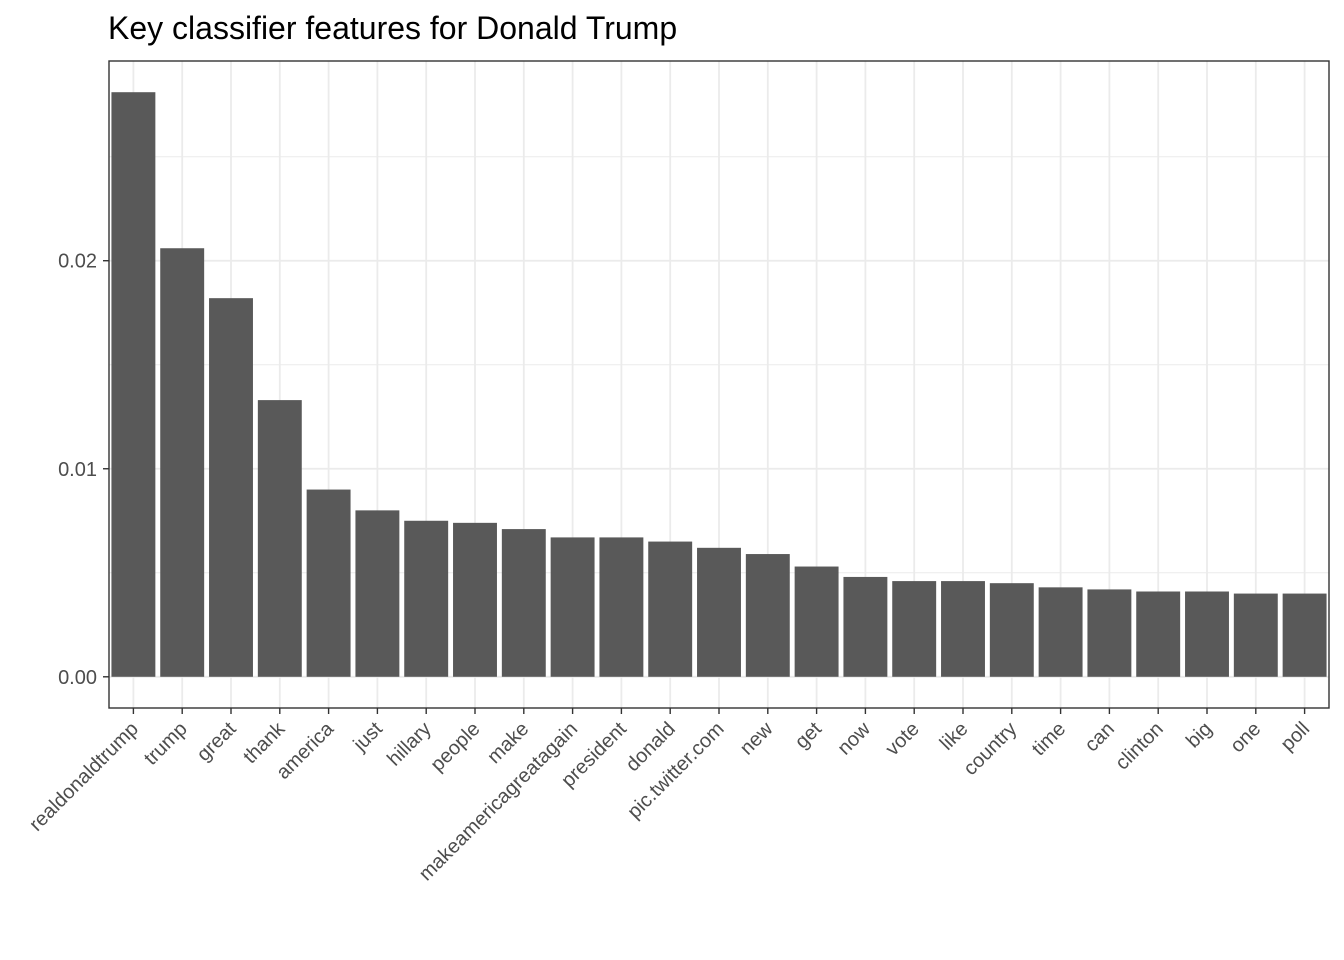  What do you see at coordinates (816, 621) in the screenshot?
I see `bar-get` at bounding box center [816, 621].